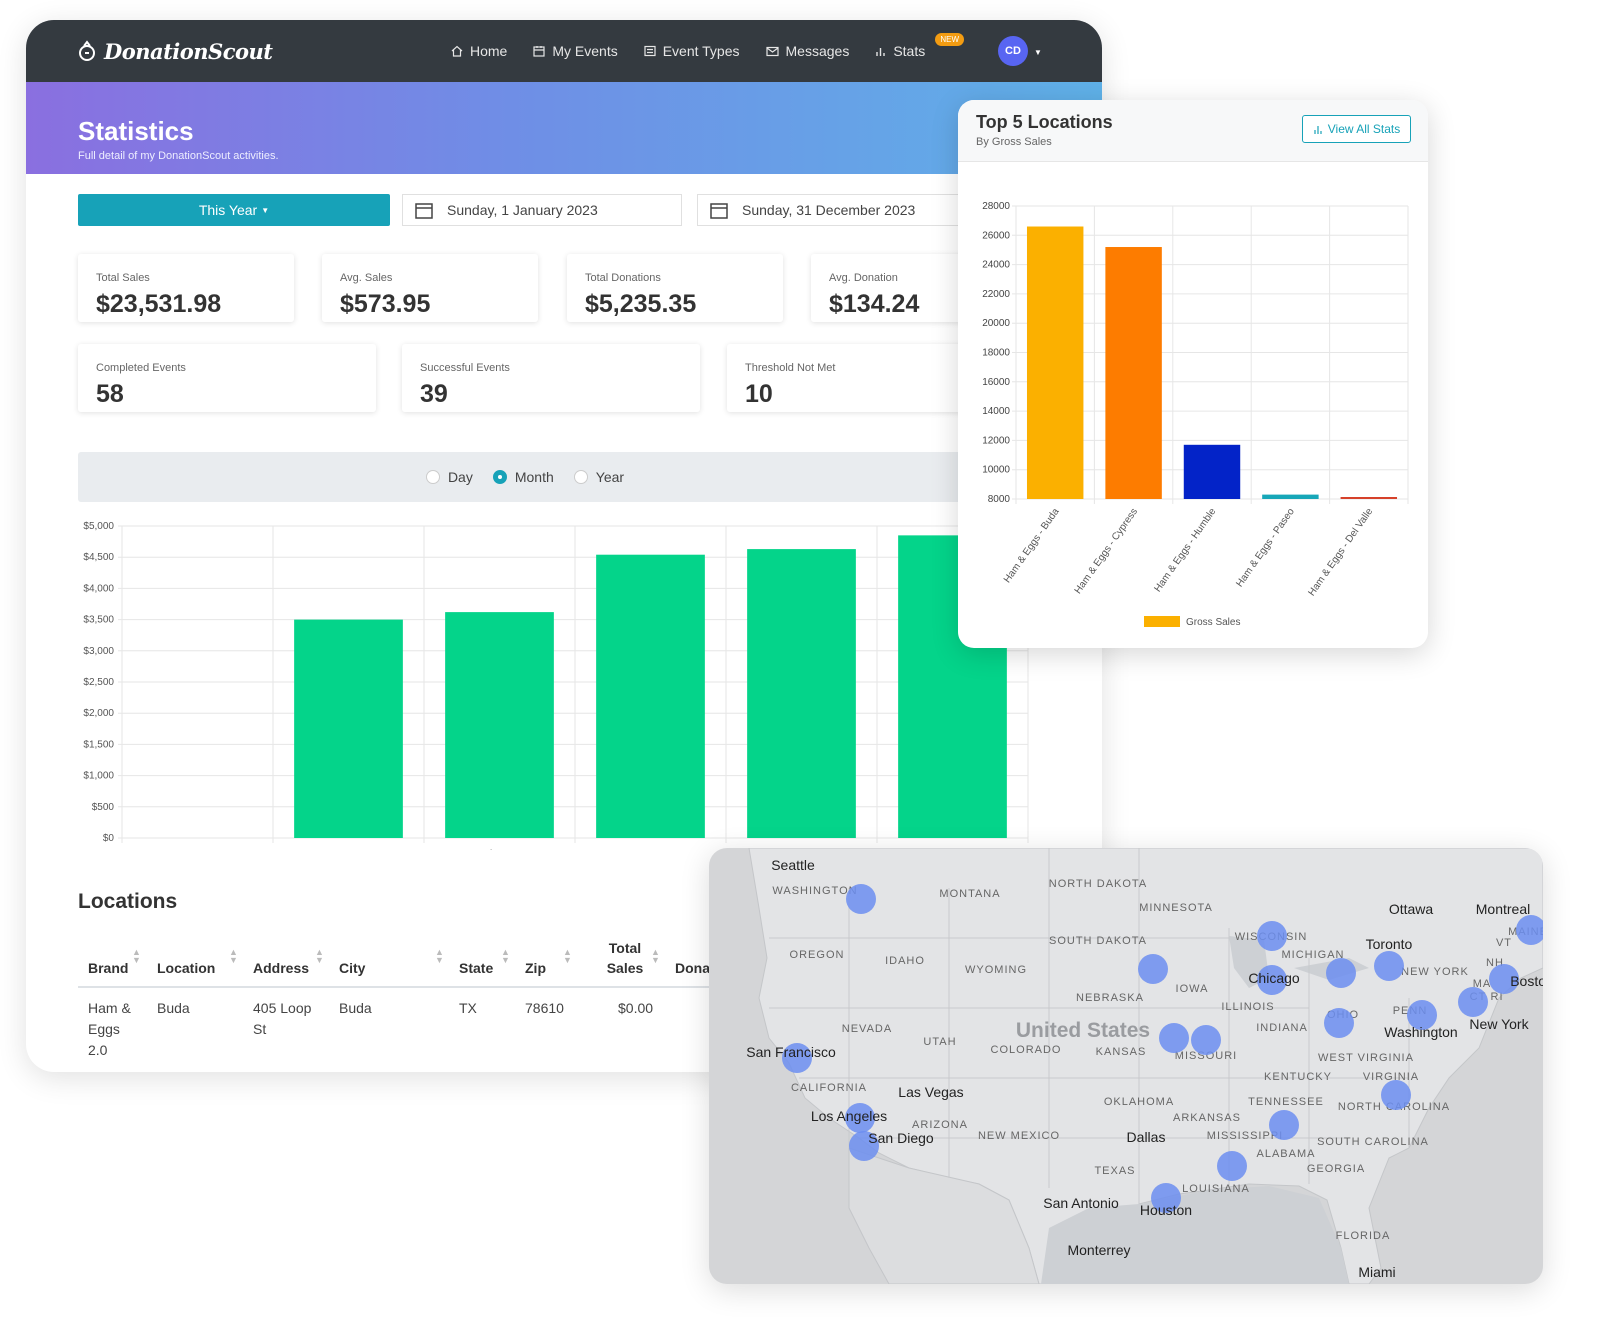 The image size is (1600, 1342). Describe the element at coordinates (1391, 1077) in the screenshot. I see `map-region-label: VIRGINIA` at that location.